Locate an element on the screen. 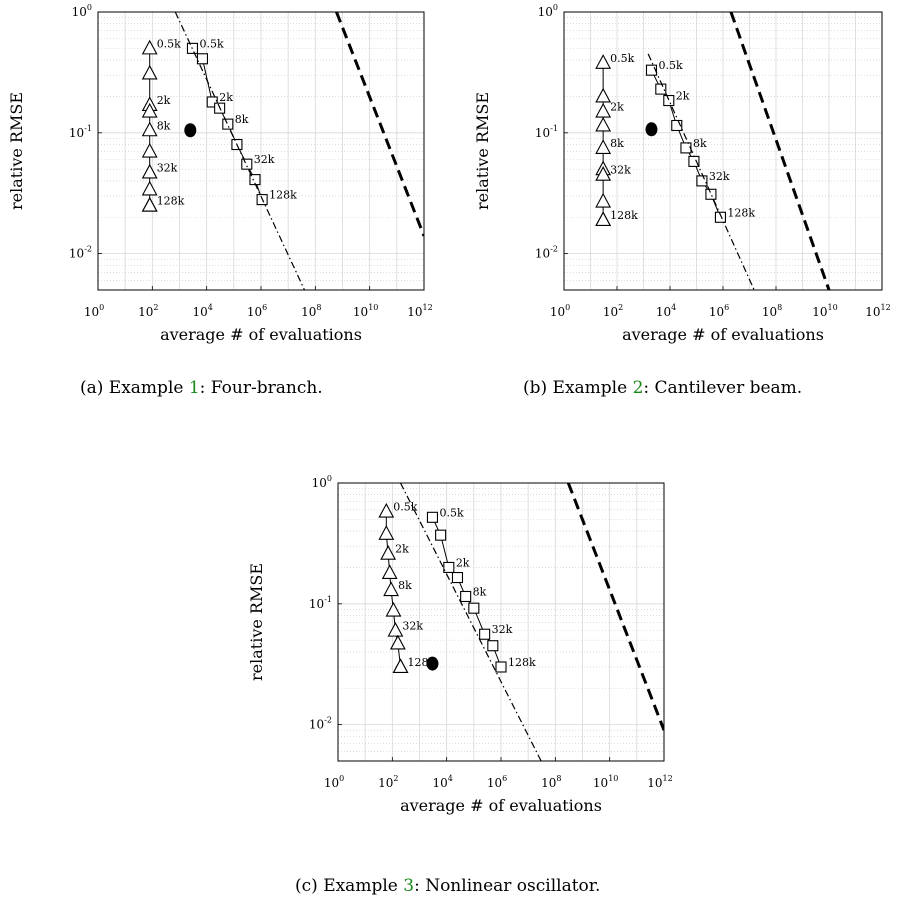  caption-b: (b) Example 2: Cantilever beam. is located at coordinates (662, 388).